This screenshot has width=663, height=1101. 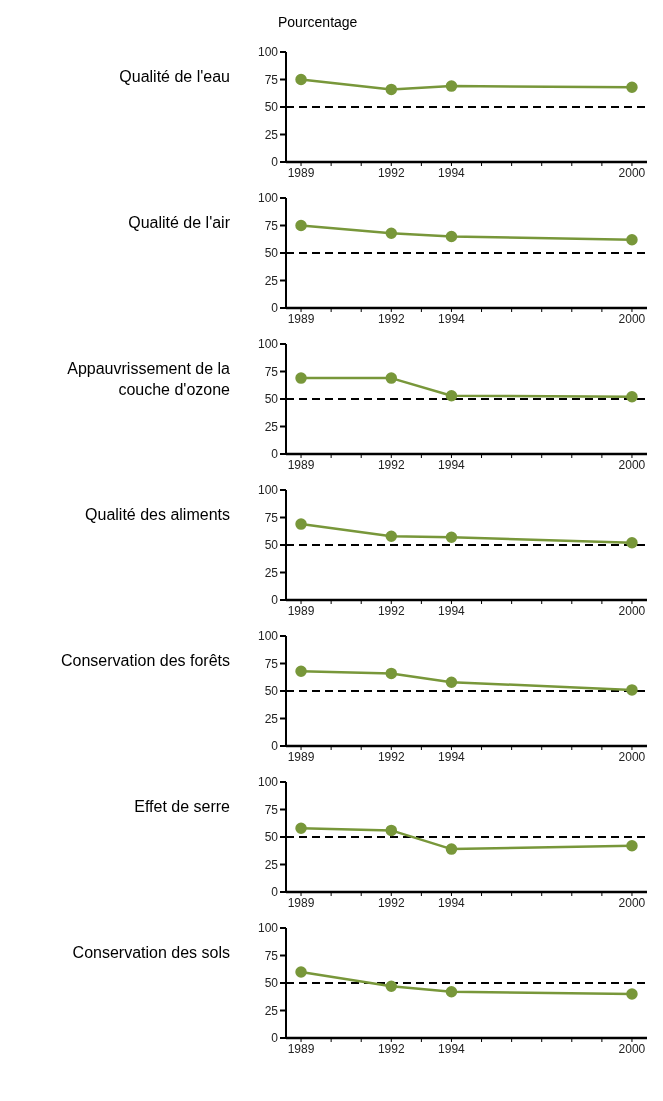 What do you see at coordinates (174, 77) in the screenshot?
I see `text: Qualité de l'eau` at bounding box center [174, 77].